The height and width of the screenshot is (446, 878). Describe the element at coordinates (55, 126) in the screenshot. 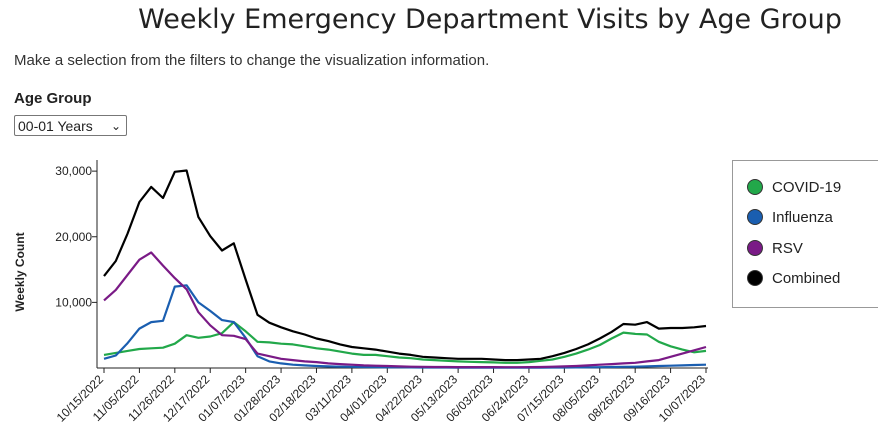

I see `age-group-select-value: 00-01 Years` at that location.